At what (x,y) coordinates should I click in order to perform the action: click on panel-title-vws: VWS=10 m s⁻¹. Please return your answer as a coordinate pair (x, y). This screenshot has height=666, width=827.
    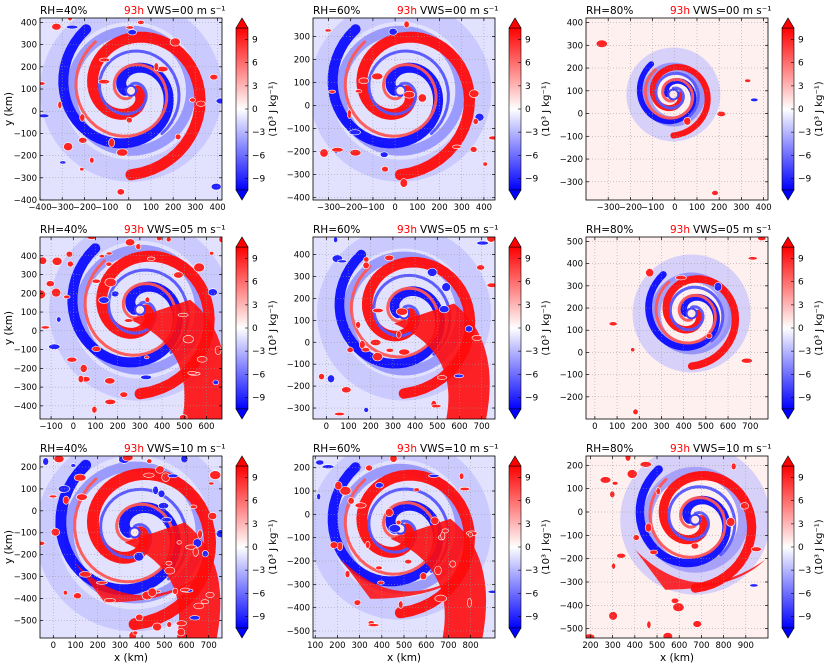
    Looking at the image, I should click on (732, 449).